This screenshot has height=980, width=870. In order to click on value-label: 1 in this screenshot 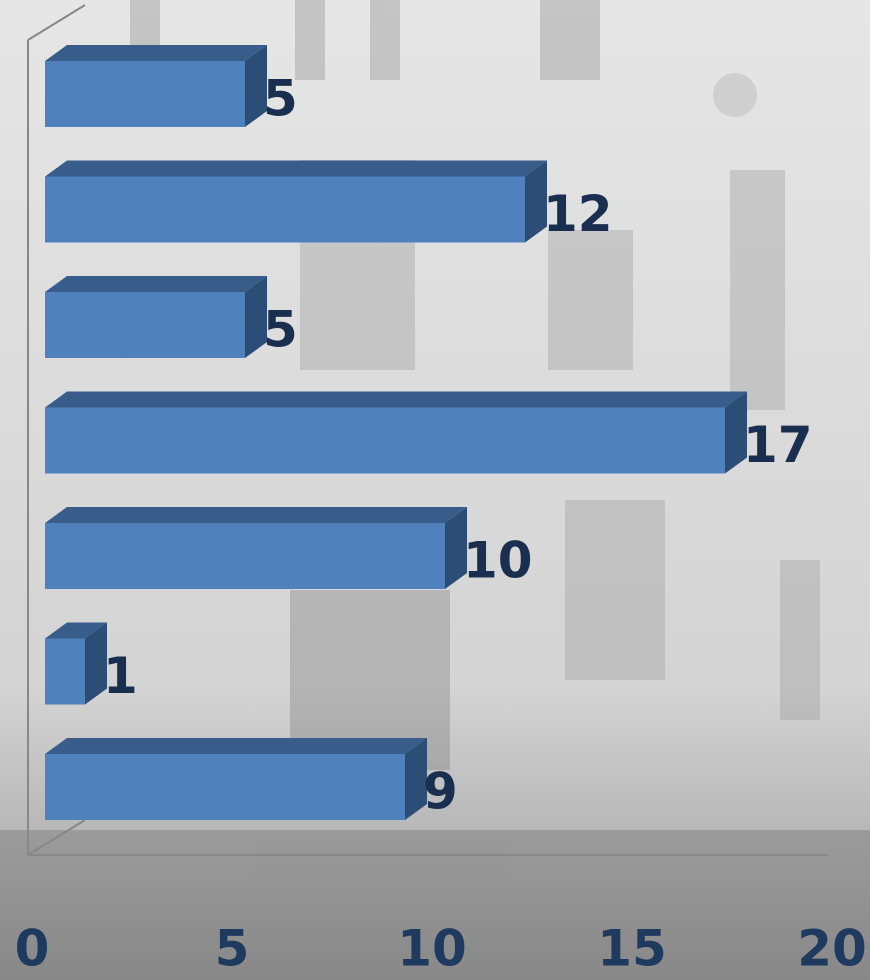, I will do `click(120, 676)`.